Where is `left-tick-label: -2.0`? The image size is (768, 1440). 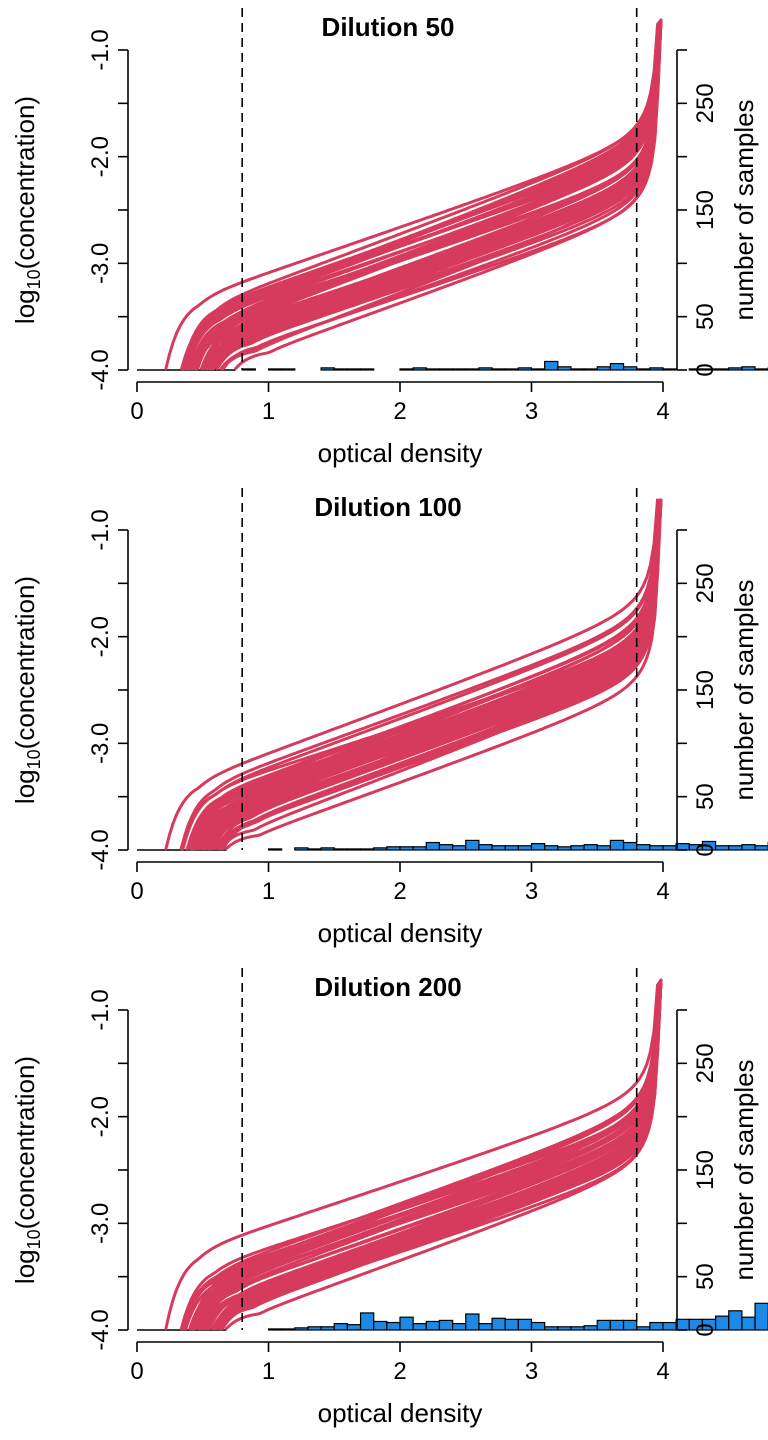 left-tick-label: -2.0 is located at coordinates (100, 156).